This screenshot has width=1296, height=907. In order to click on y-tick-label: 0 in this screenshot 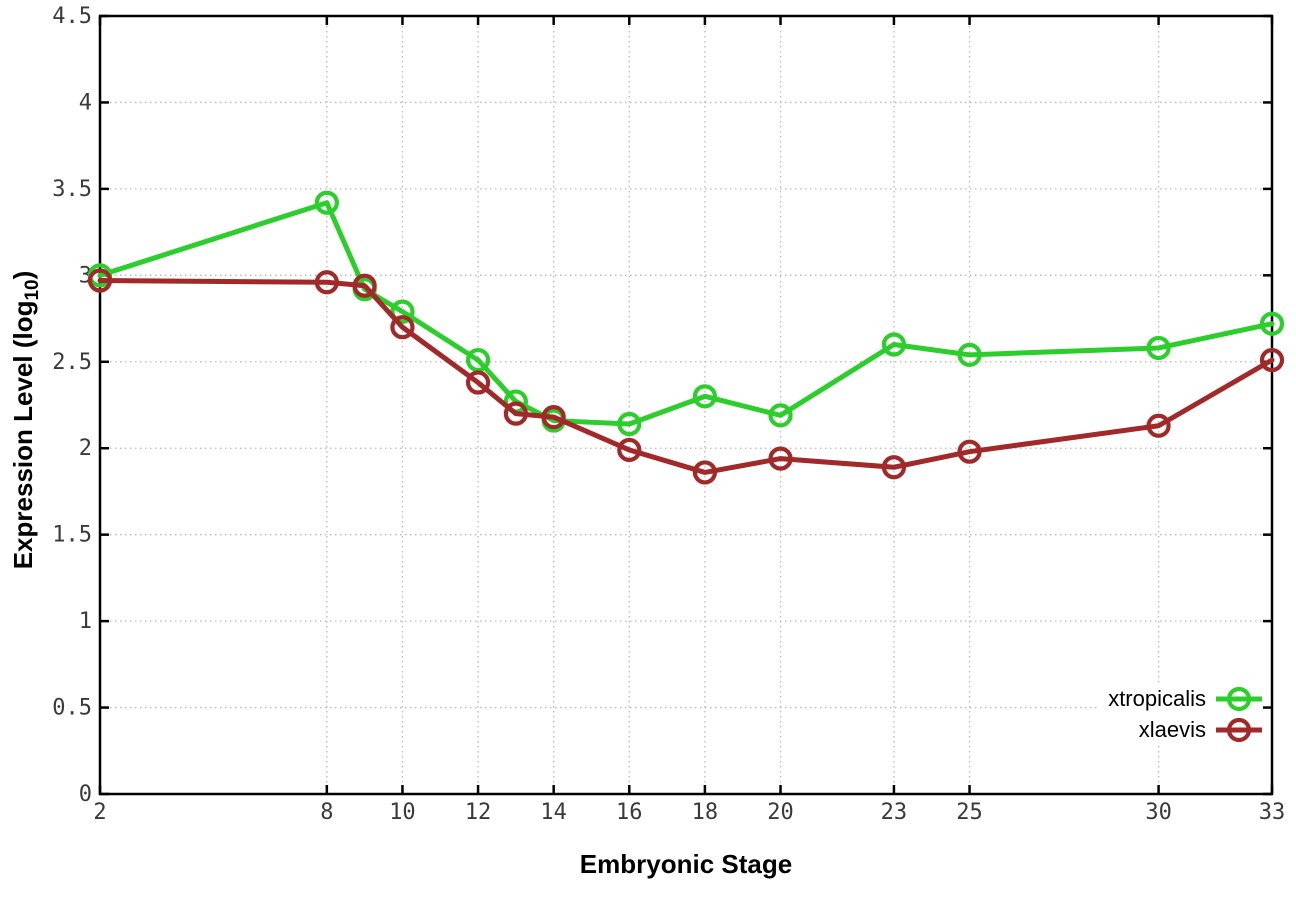, I will do `click(85, 794)`.